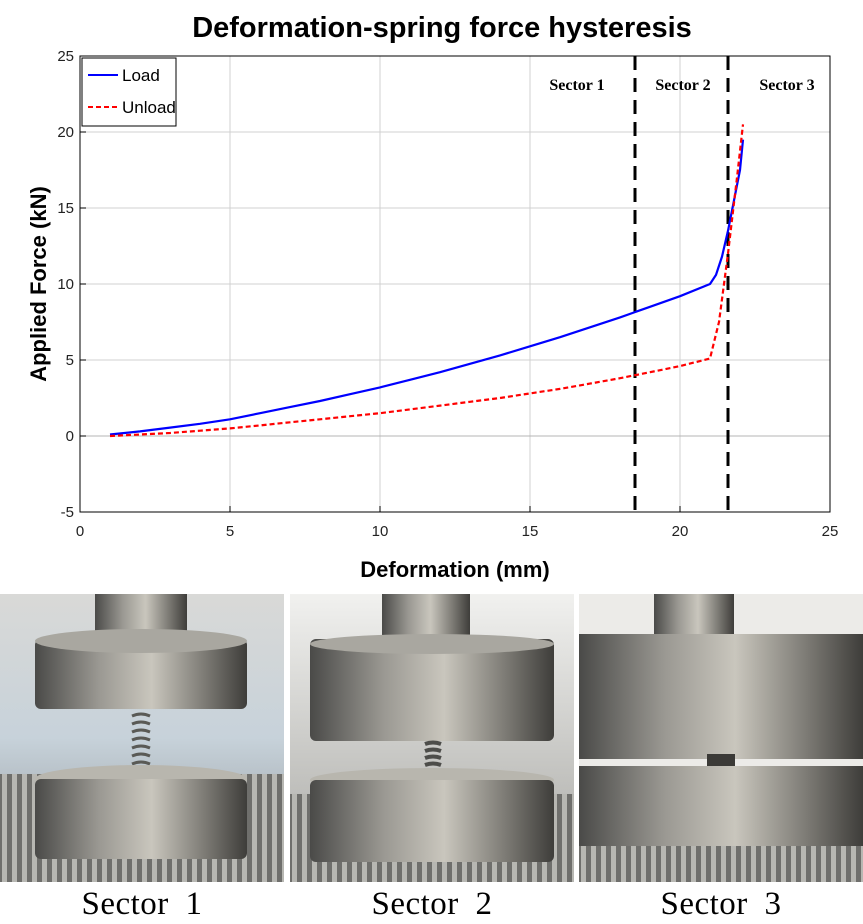 The image size is (863, 924). What do you see at coordinates (432, 738) in the screenshot?
I see `spring-sector-2-photo` at bounding box center [432, 738].